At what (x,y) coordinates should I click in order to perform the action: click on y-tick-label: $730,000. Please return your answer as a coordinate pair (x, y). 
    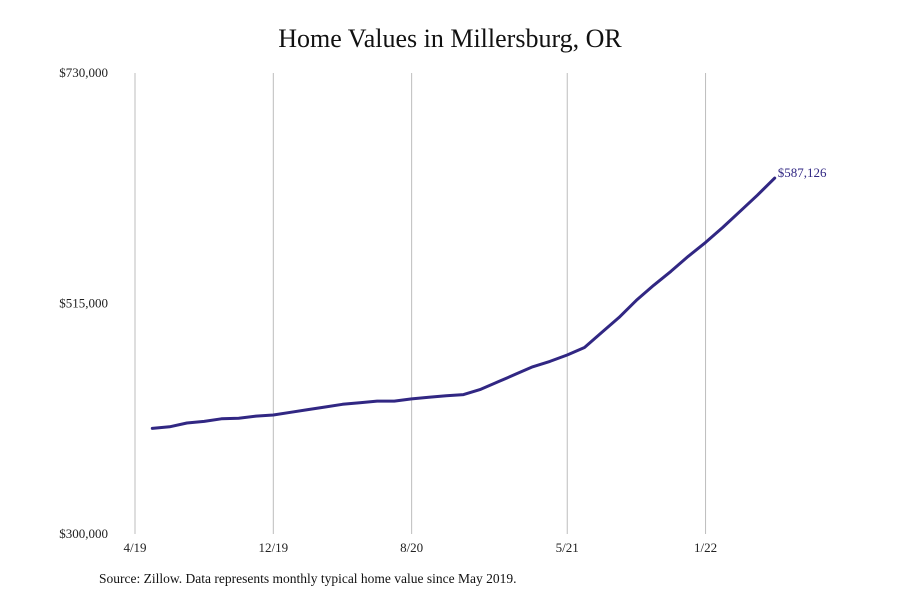
    Looking at the image, I should click on (83, 72).